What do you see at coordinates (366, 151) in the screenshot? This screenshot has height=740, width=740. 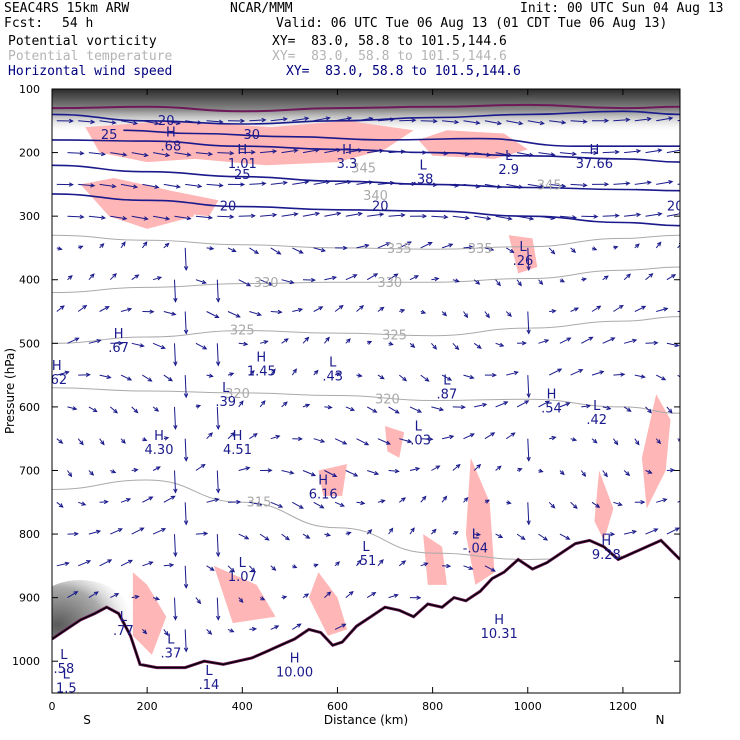 I see `wind-speed-contour` at bounding box center [366, 151].